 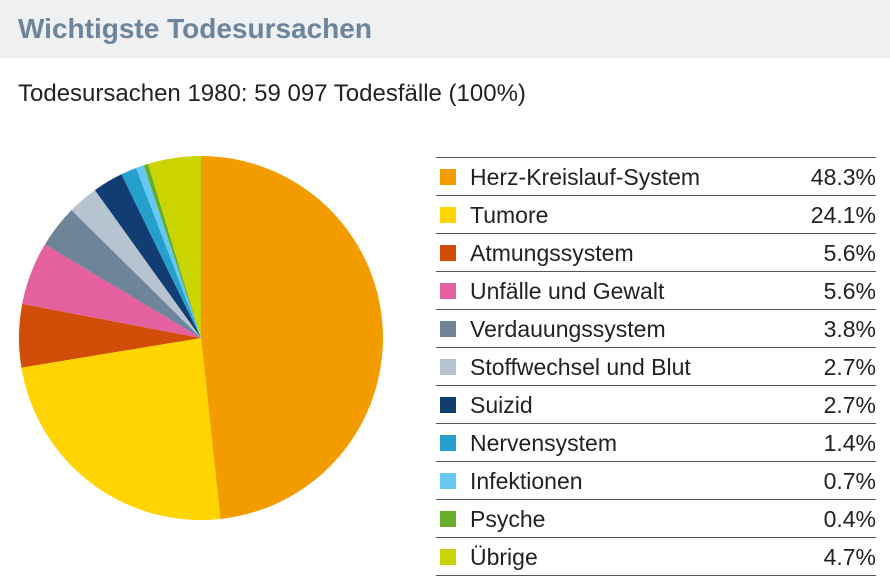 What do you see at coordinates (526, 481) in the screenshot?
I see `legend-label: Infektionen` at bounding box center [526, 481].